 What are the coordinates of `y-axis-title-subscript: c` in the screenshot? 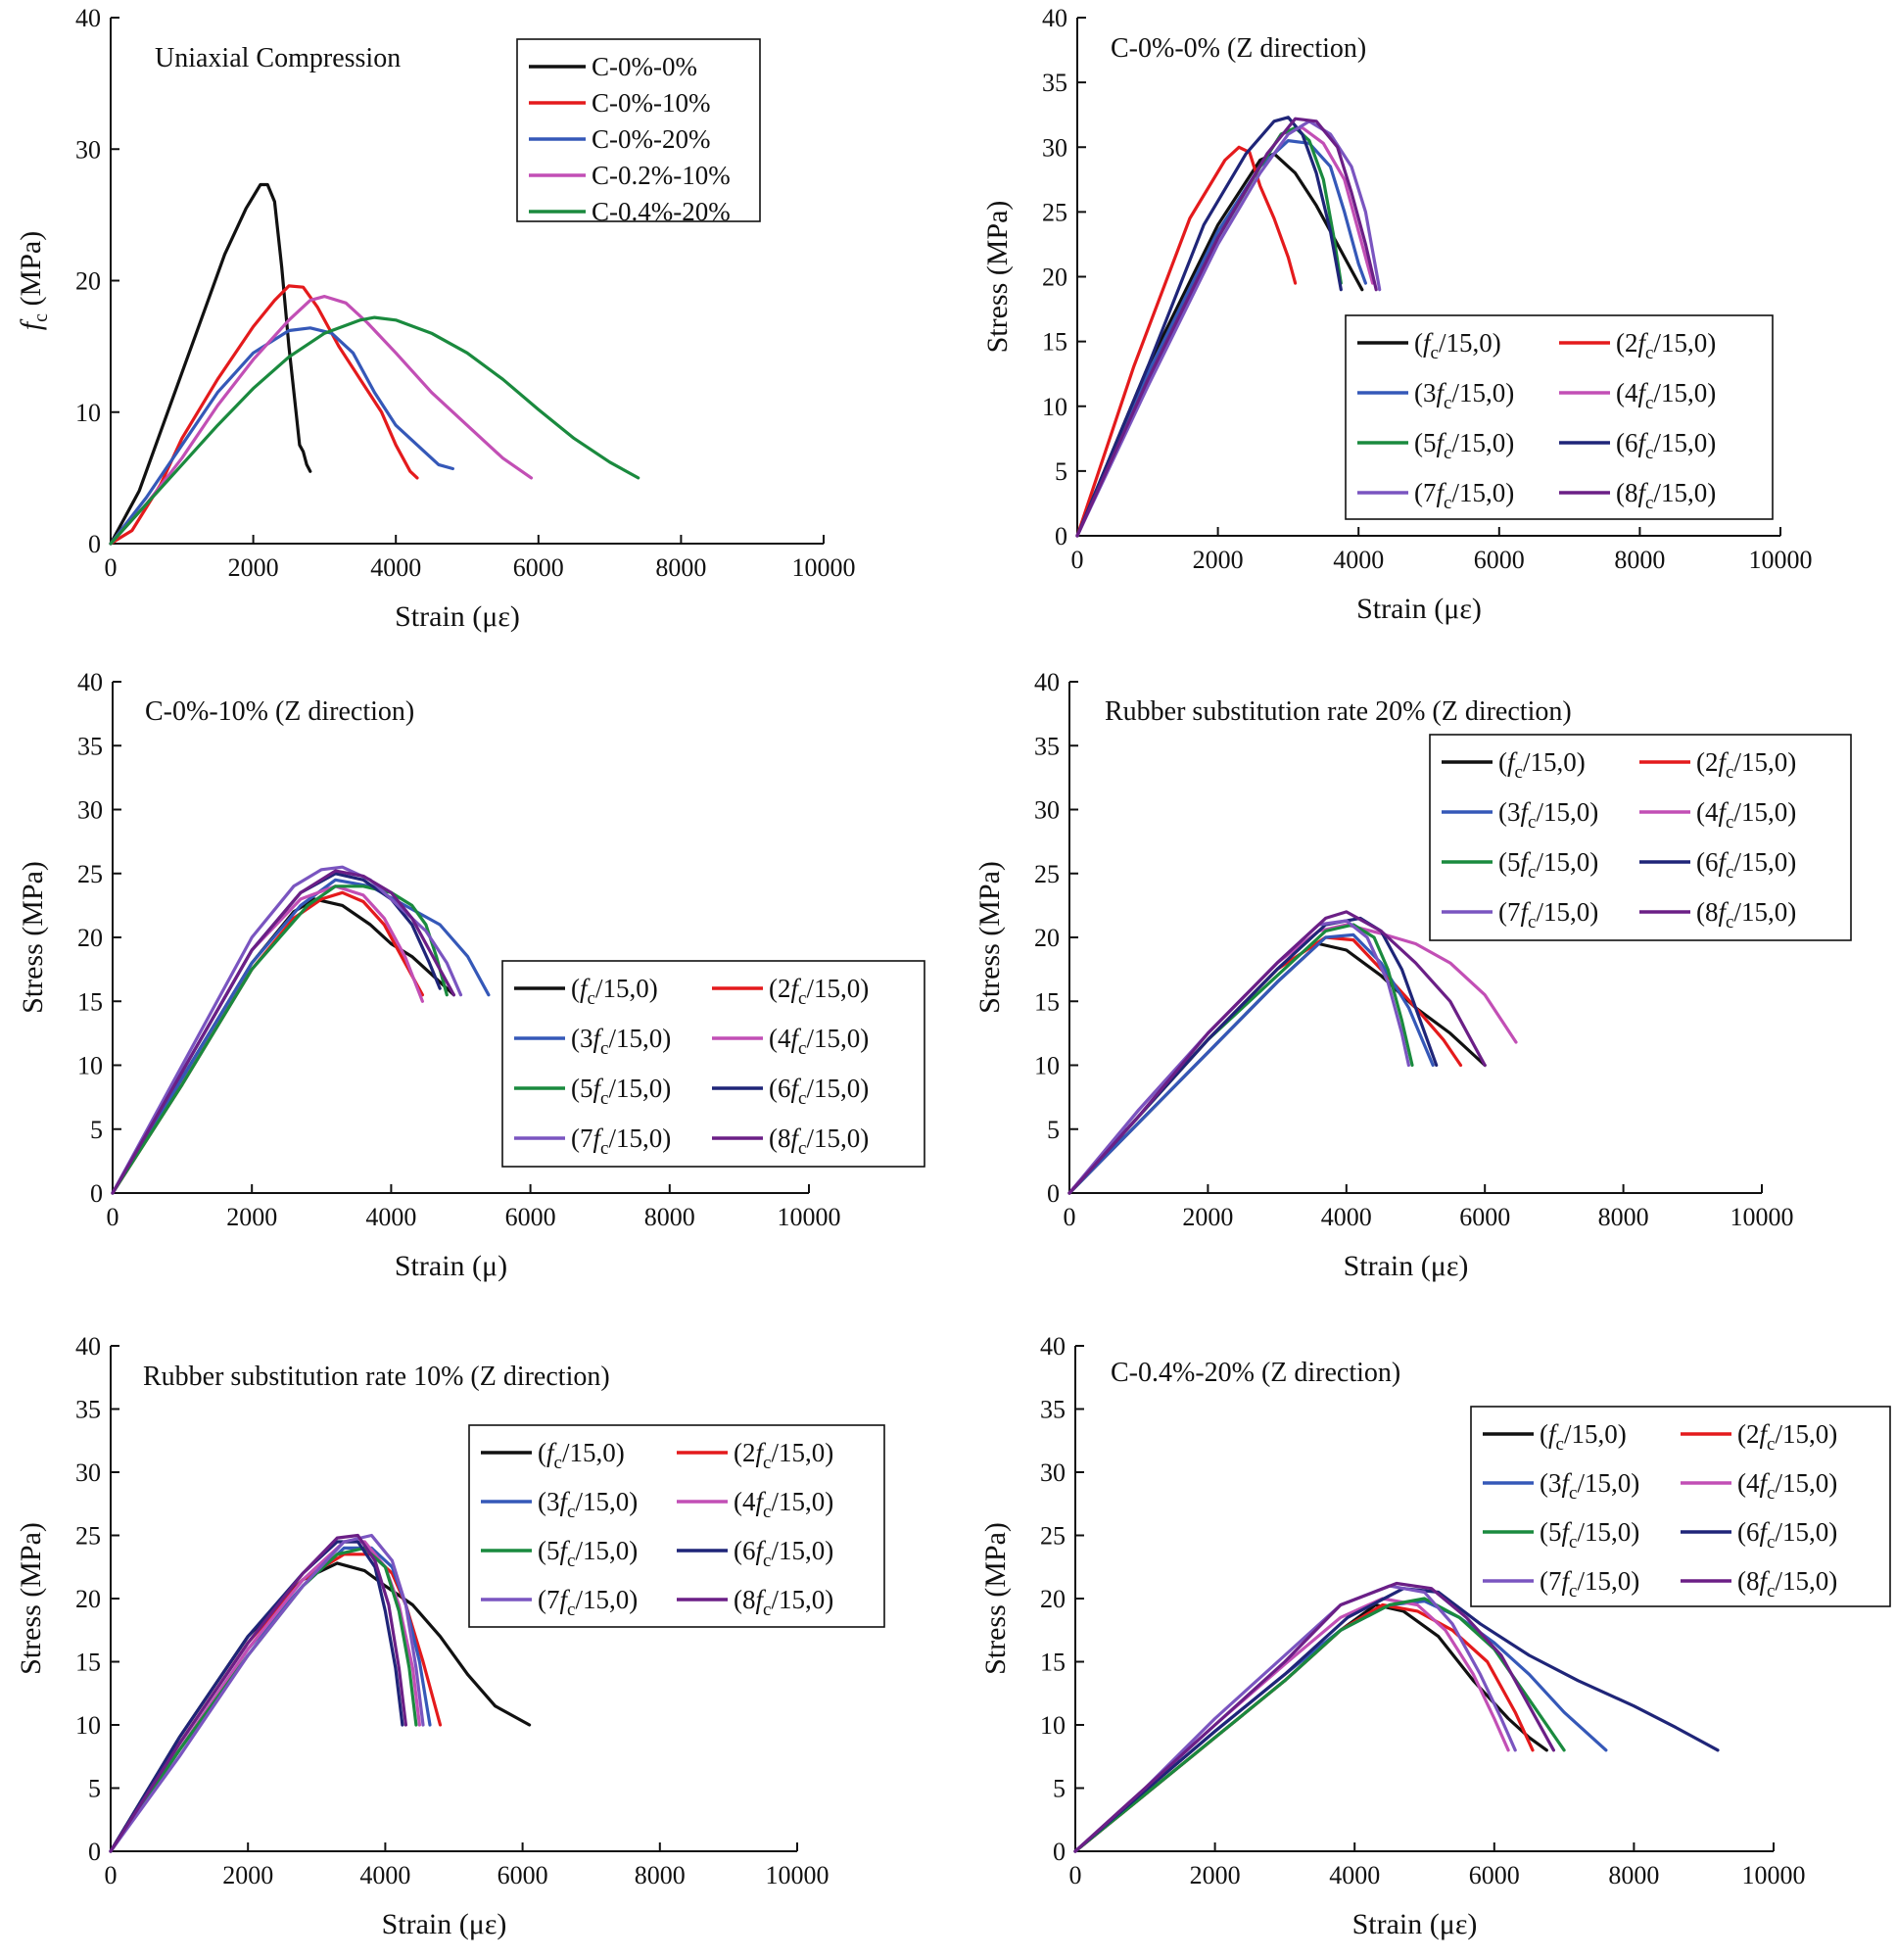 It's located at (41, 317).